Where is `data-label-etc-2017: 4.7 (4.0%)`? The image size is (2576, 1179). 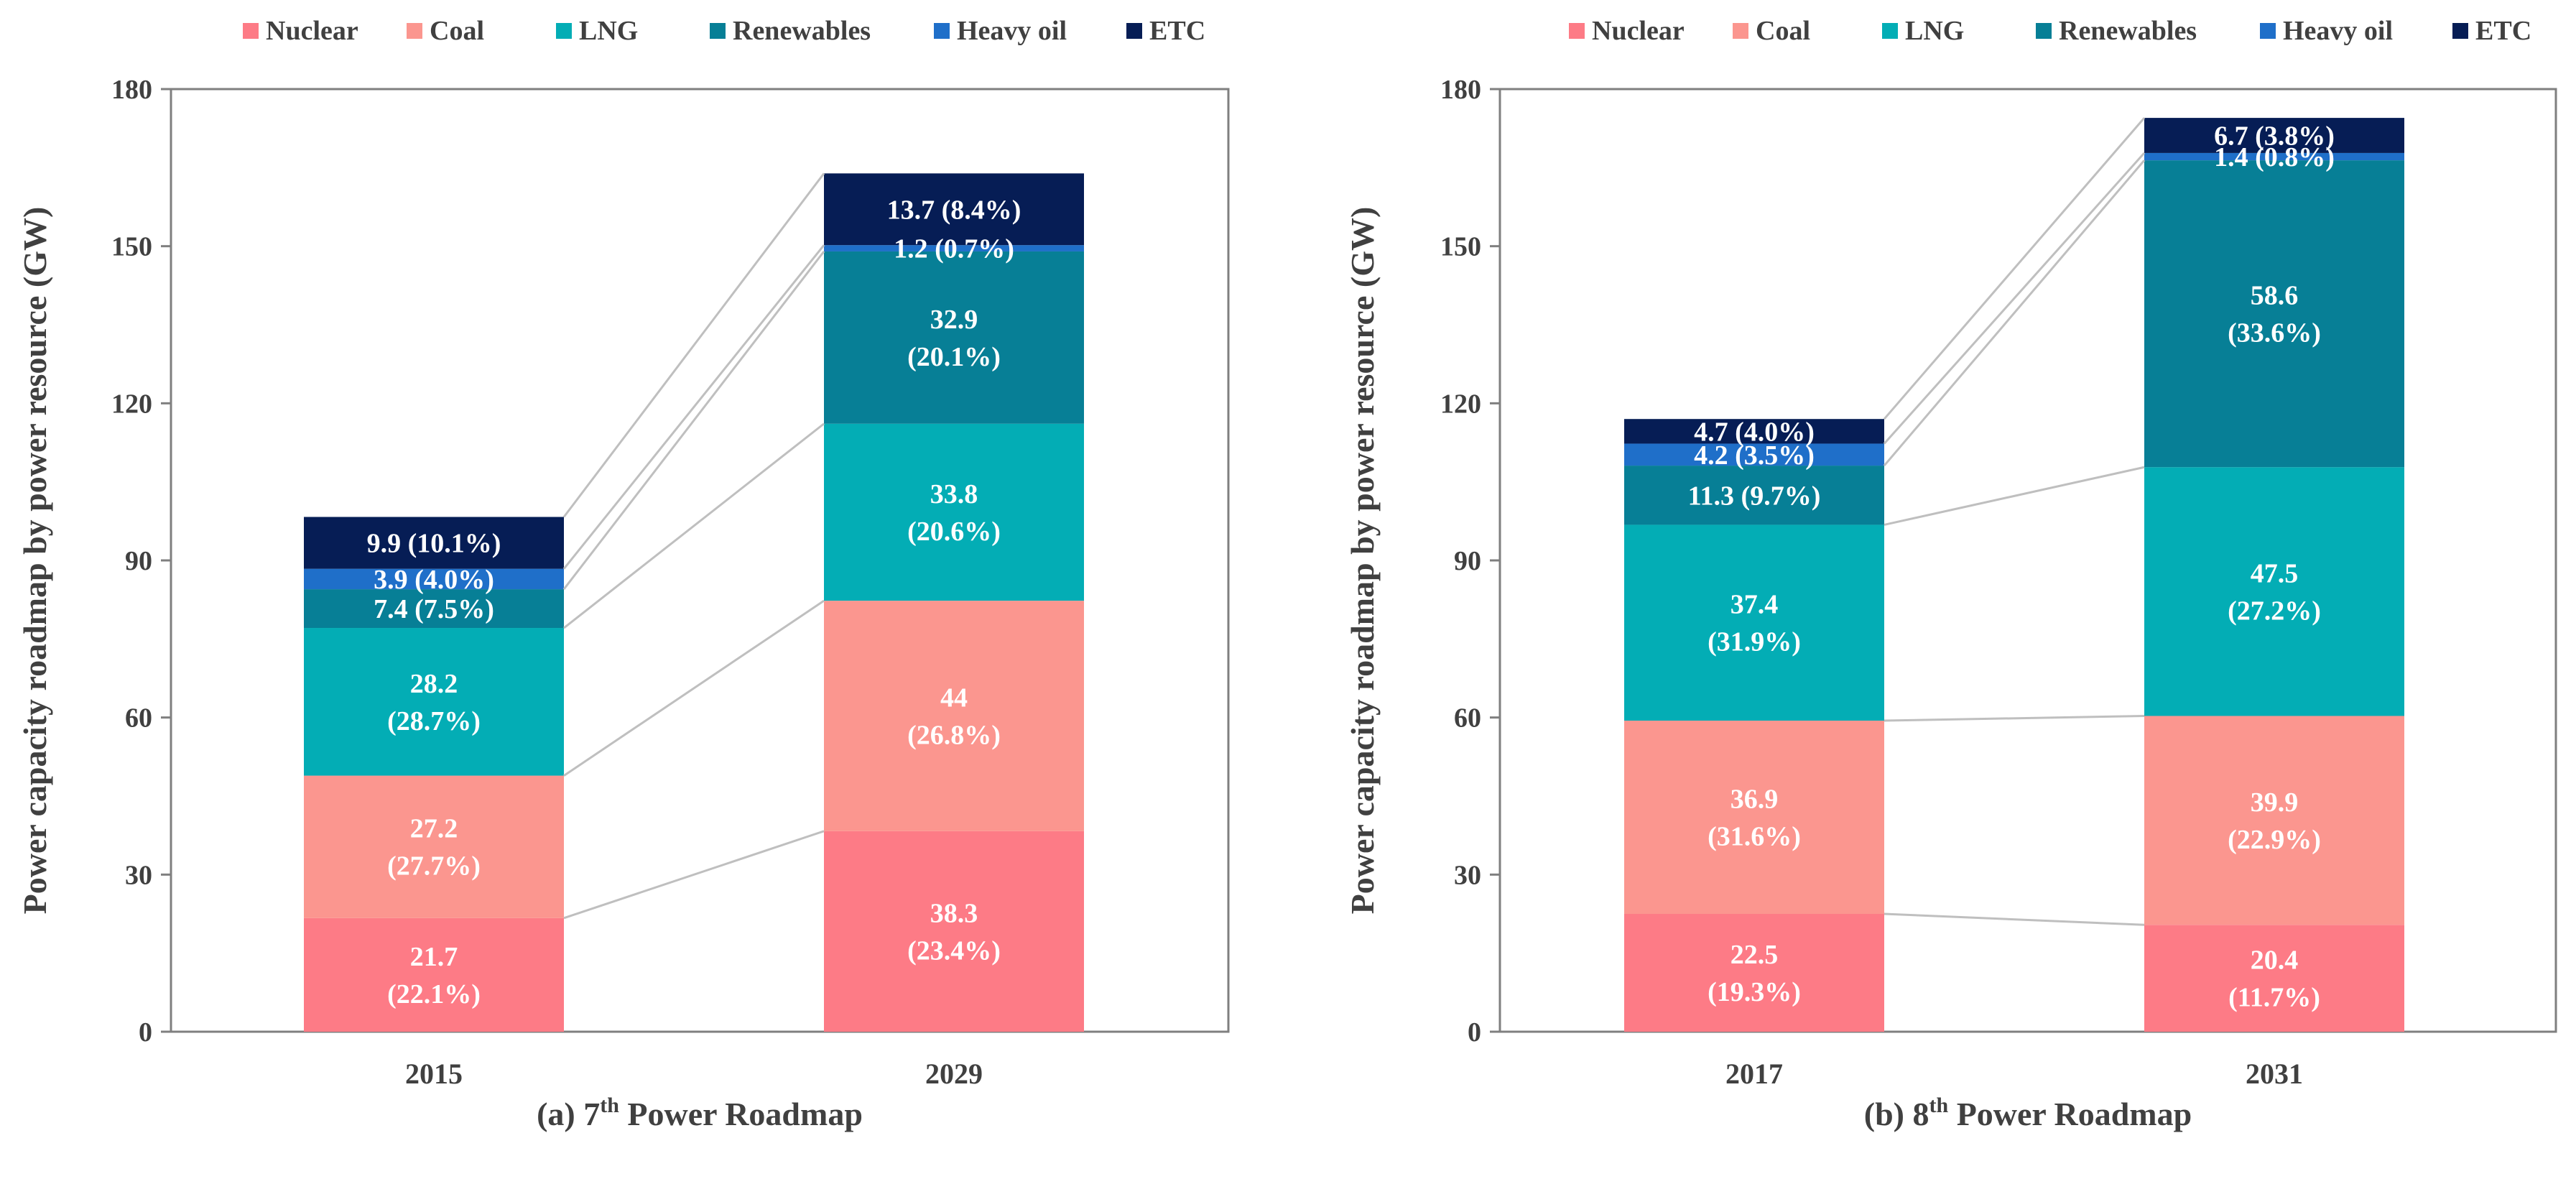 data-label-etc-2017: 4.7 (4.0%) is located at coordinates (1754, 432).